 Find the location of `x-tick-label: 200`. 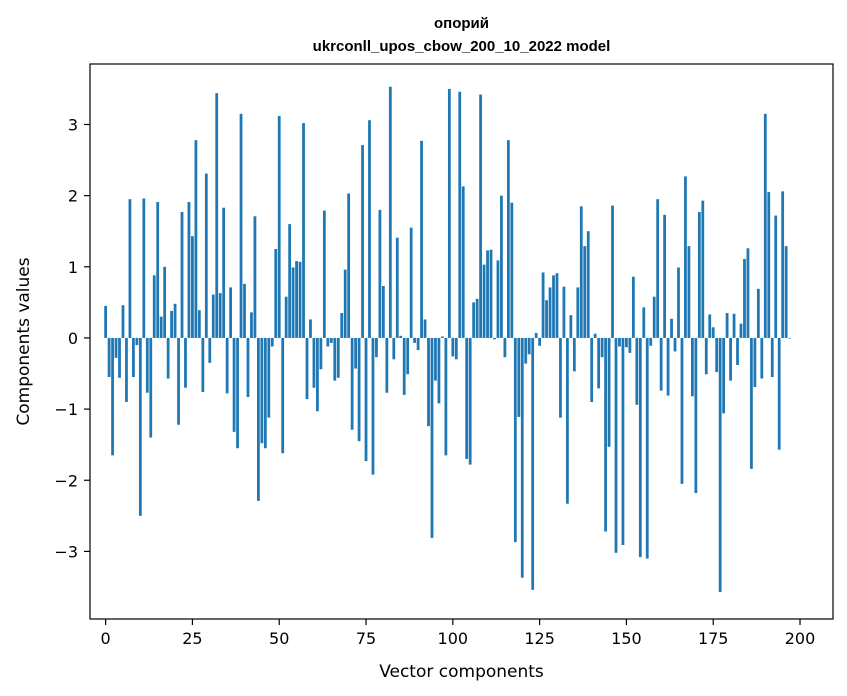

x-tick-label: 200 is located at coordinates (800, 638).